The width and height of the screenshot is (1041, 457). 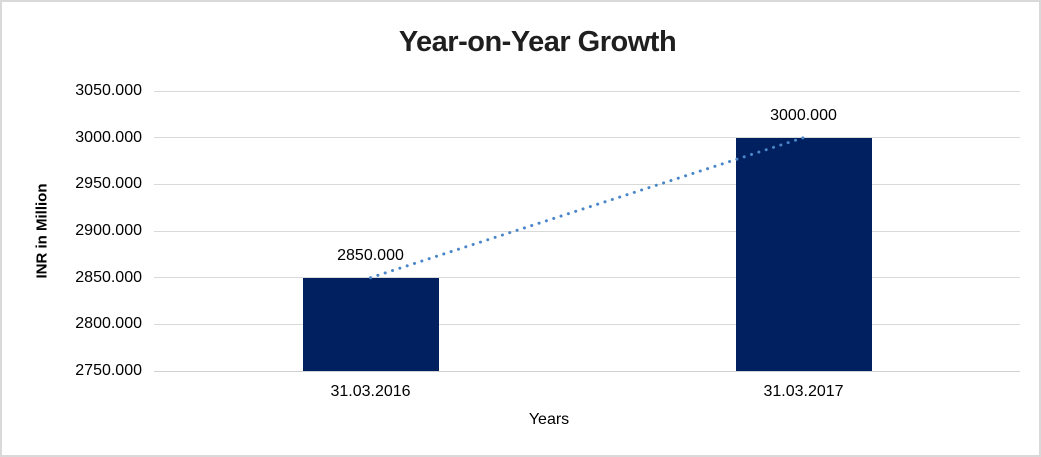 I want to click on trendline-path, so click(x=587, y=208).